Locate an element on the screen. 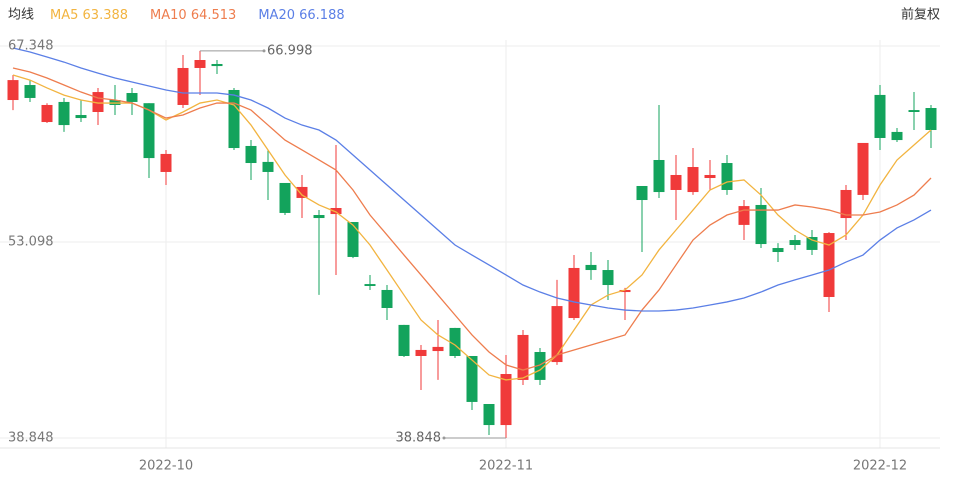 This screenshot has width=957, height=481. legend-name: MA20 is located at coordinates (276, 15).